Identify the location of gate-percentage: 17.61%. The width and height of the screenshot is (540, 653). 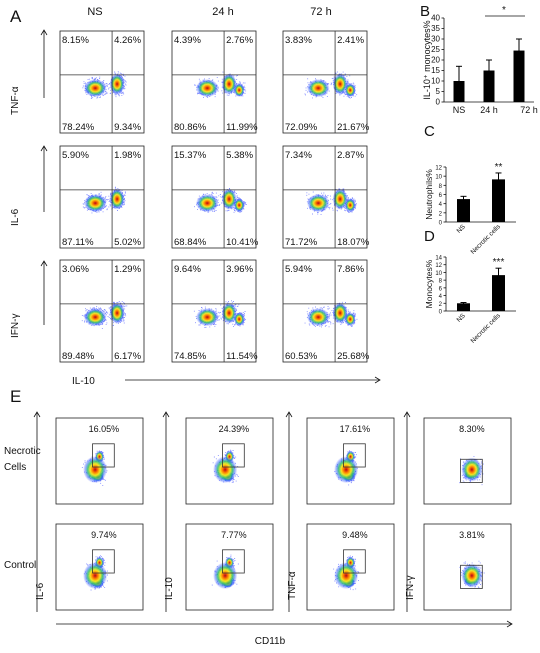
(355, 429).